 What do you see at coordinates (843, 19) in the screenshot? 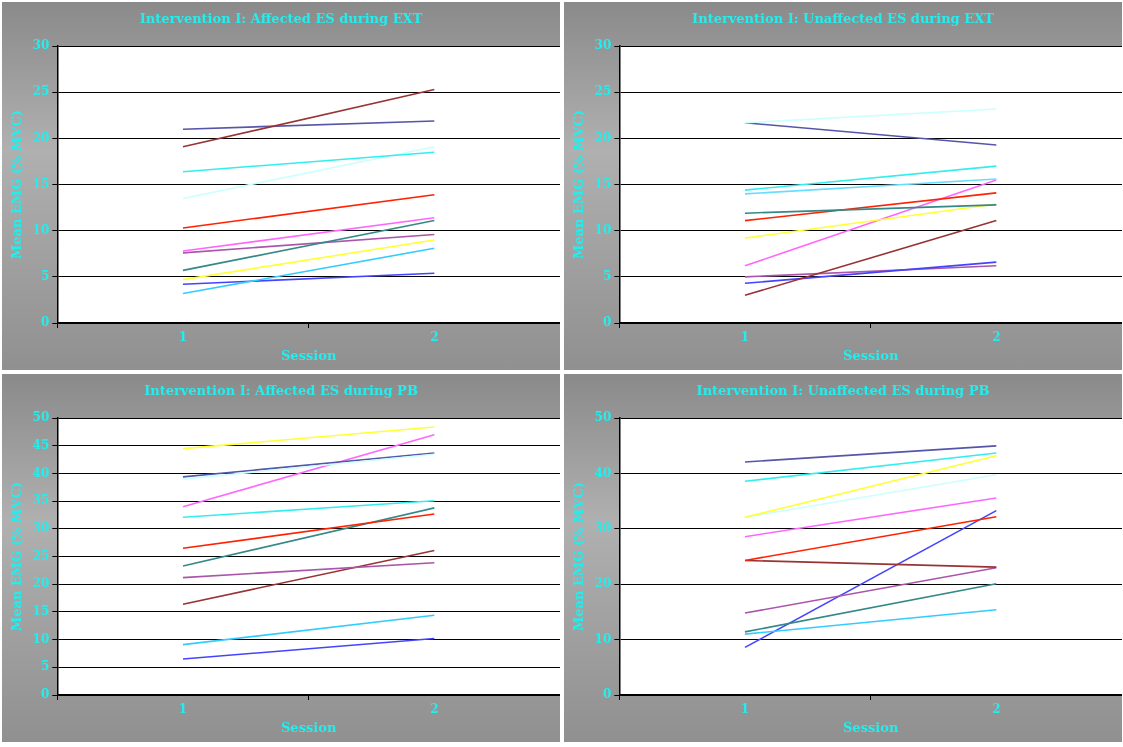
I see `chart-title: Intervention I: Unaffected ES during EXT` at bounding box center [843, 19].